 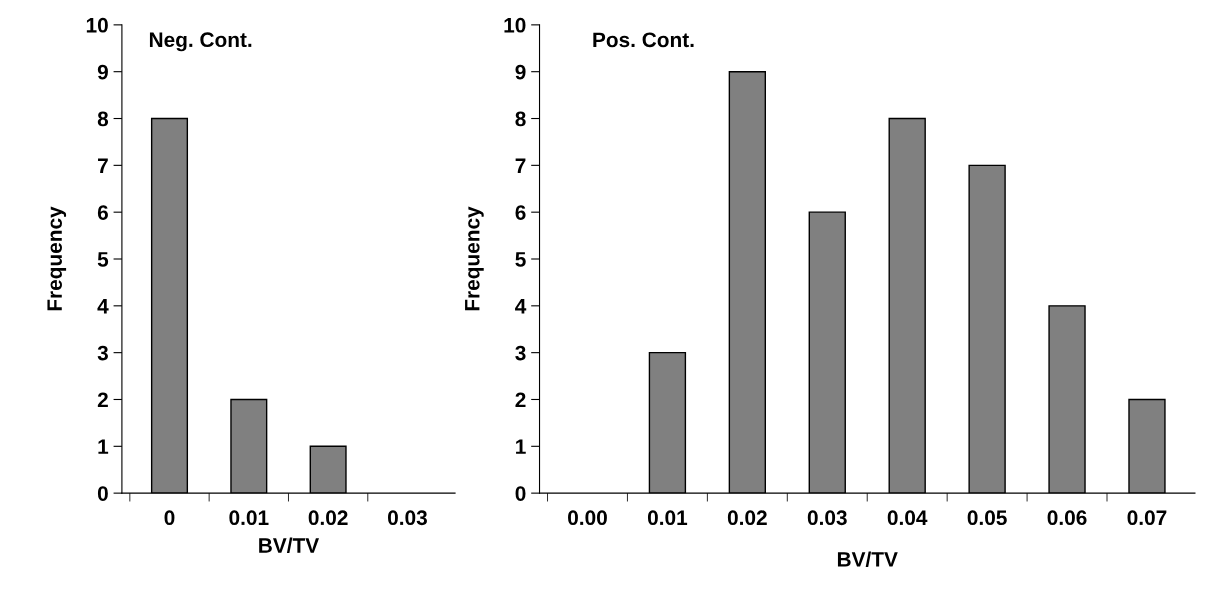 I want to click on chart-title: Pos. Cont., so click(x=643, y=40).